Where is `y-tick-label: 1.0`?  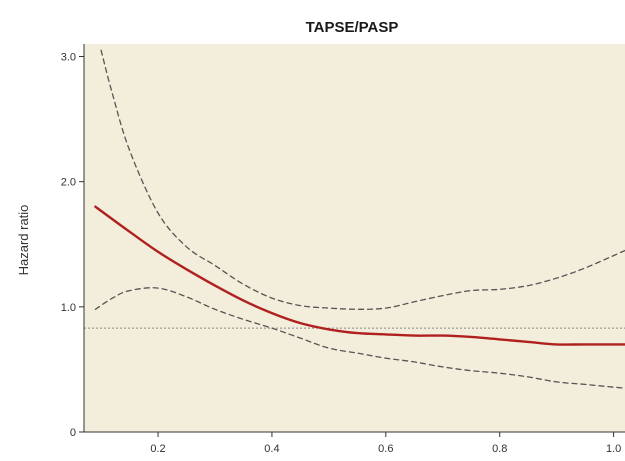
y-tick-label: 1.0 is located at coordinates (68, 308).